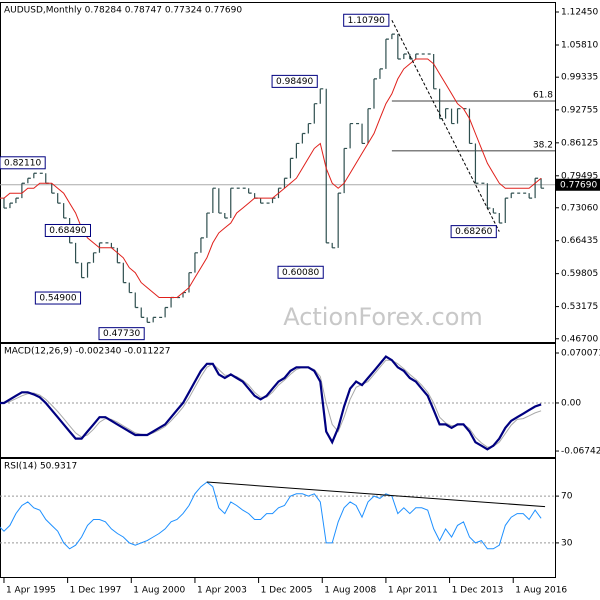  Describe the element at coordinates (541, 591) in the screenshot. I see `x-tick-label: 1 Aug 2016` at that location.